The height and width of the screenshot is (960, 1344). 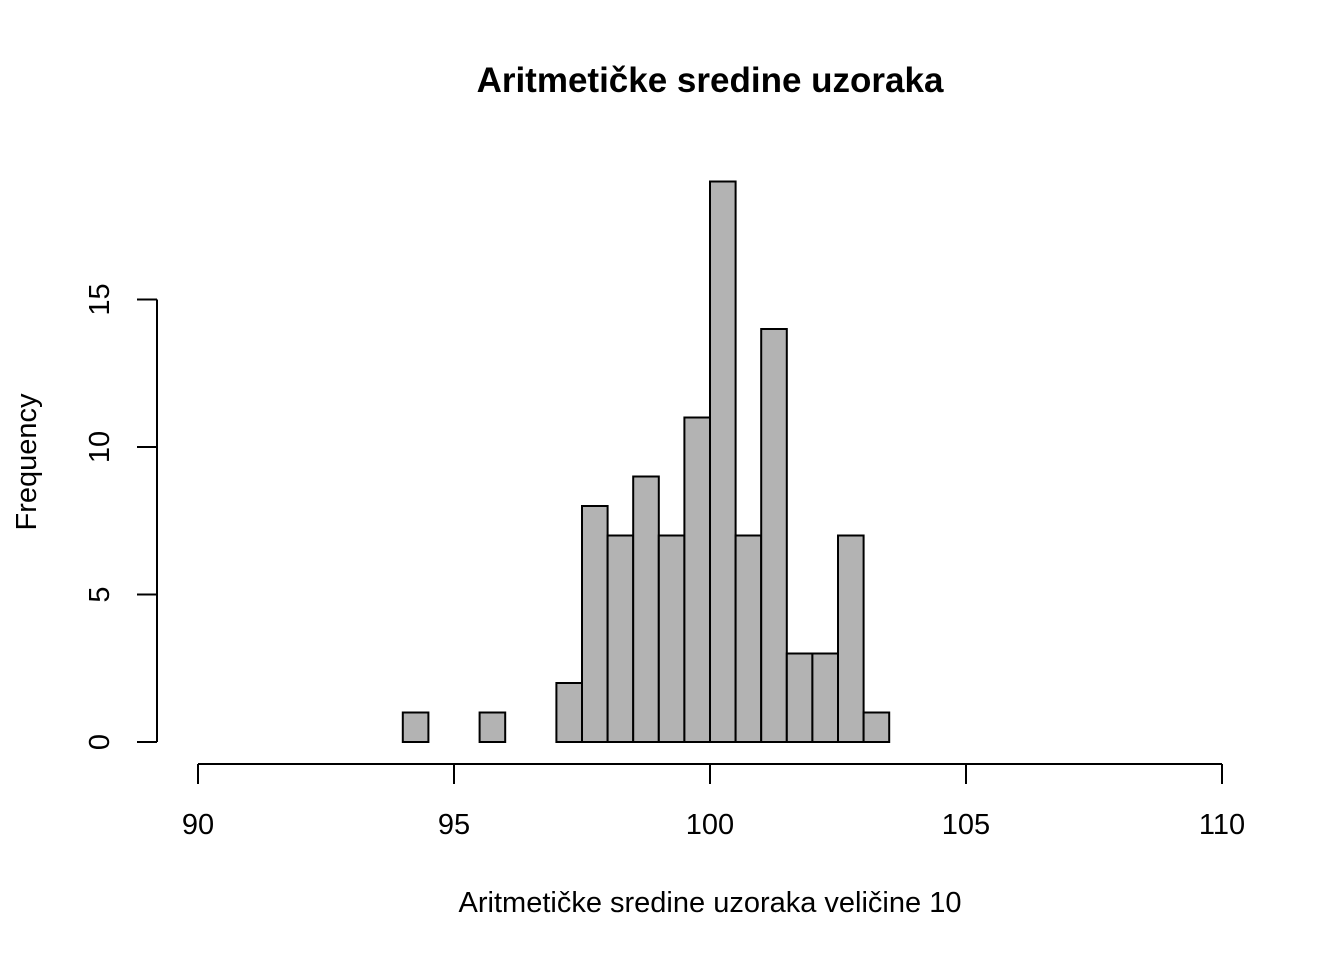 I want to click on y-tick-label: 10, so click(x=100, y=447).